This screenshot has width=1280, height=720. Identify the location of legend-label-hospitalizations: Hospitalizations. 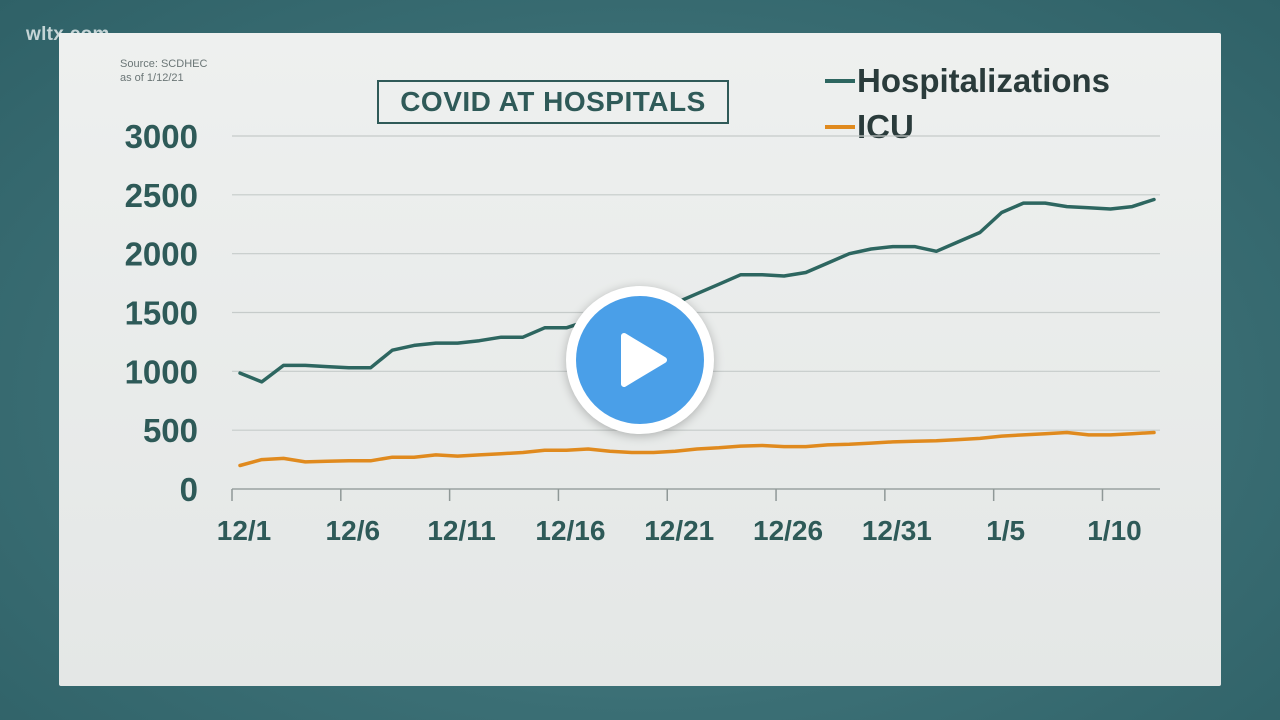
(984, 80).